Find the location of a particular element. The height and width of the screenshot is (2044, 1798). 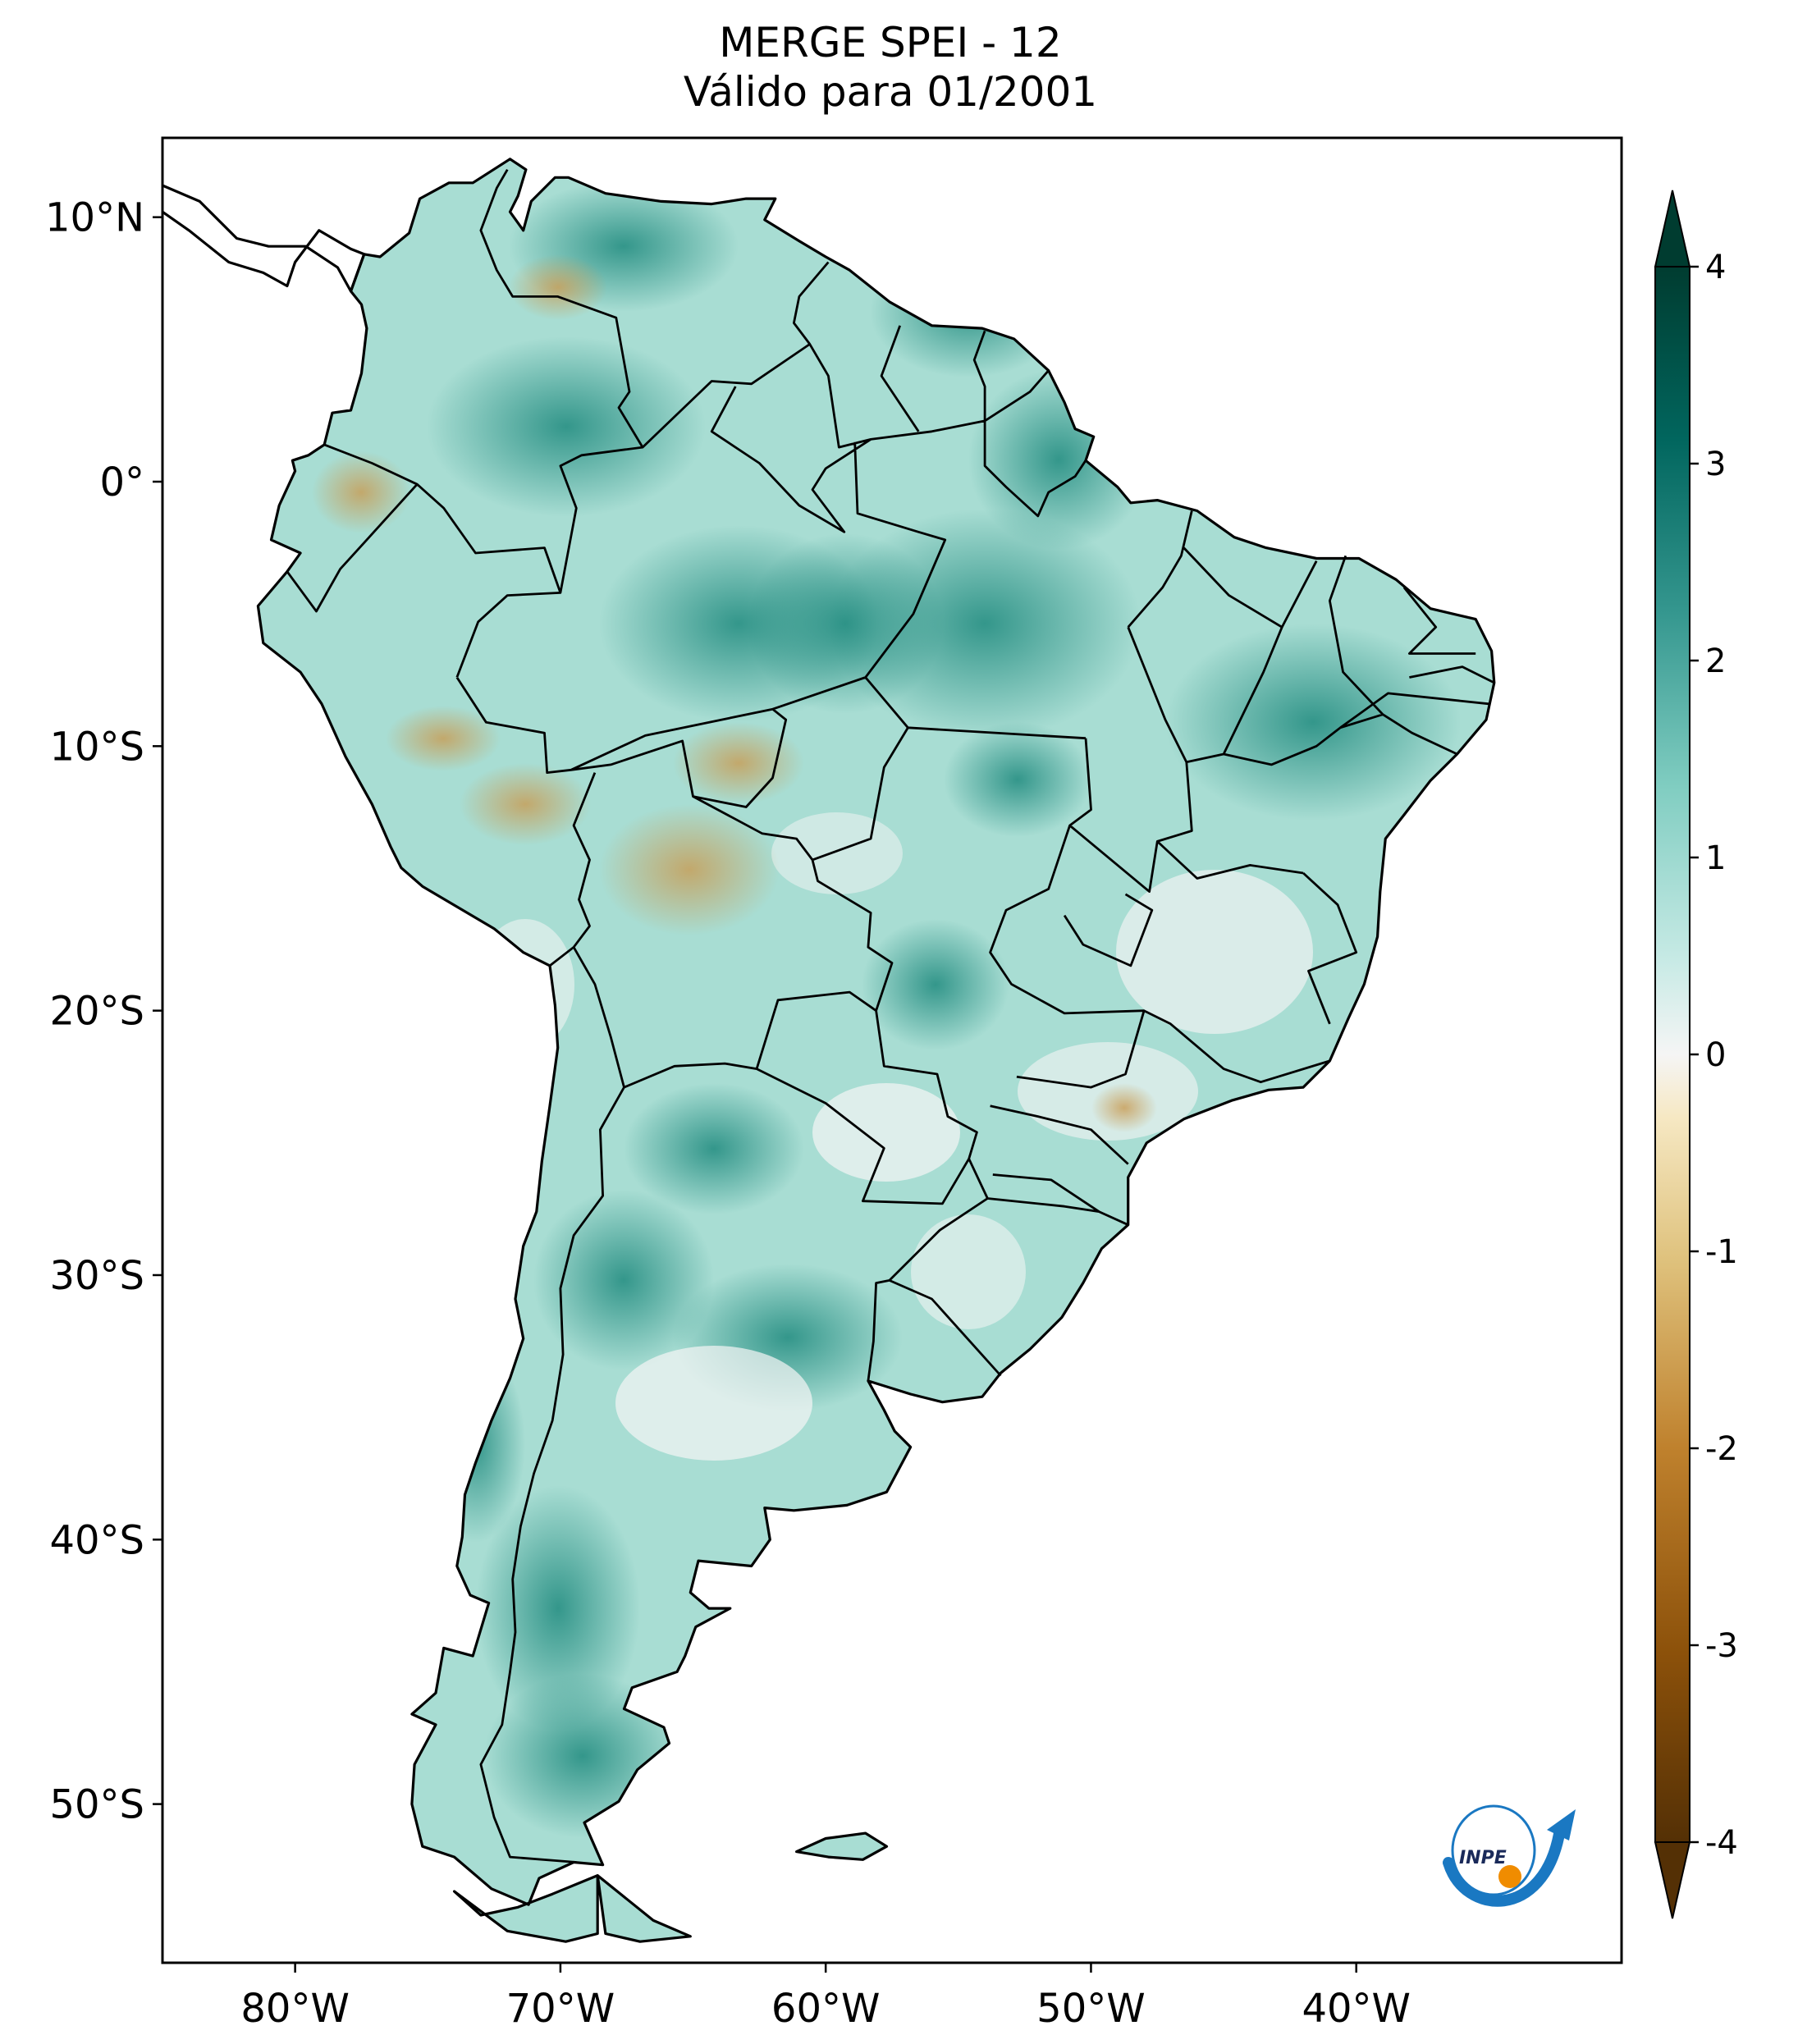

central-america-coastline is located at coordinates (264, 238).